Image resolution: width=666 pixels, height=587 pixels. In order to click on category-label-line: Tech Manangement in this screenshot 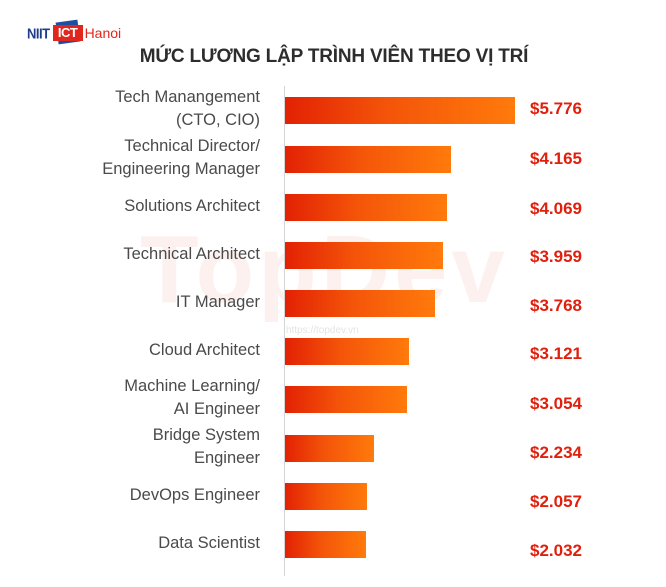, I will do `click(187, 97)`.